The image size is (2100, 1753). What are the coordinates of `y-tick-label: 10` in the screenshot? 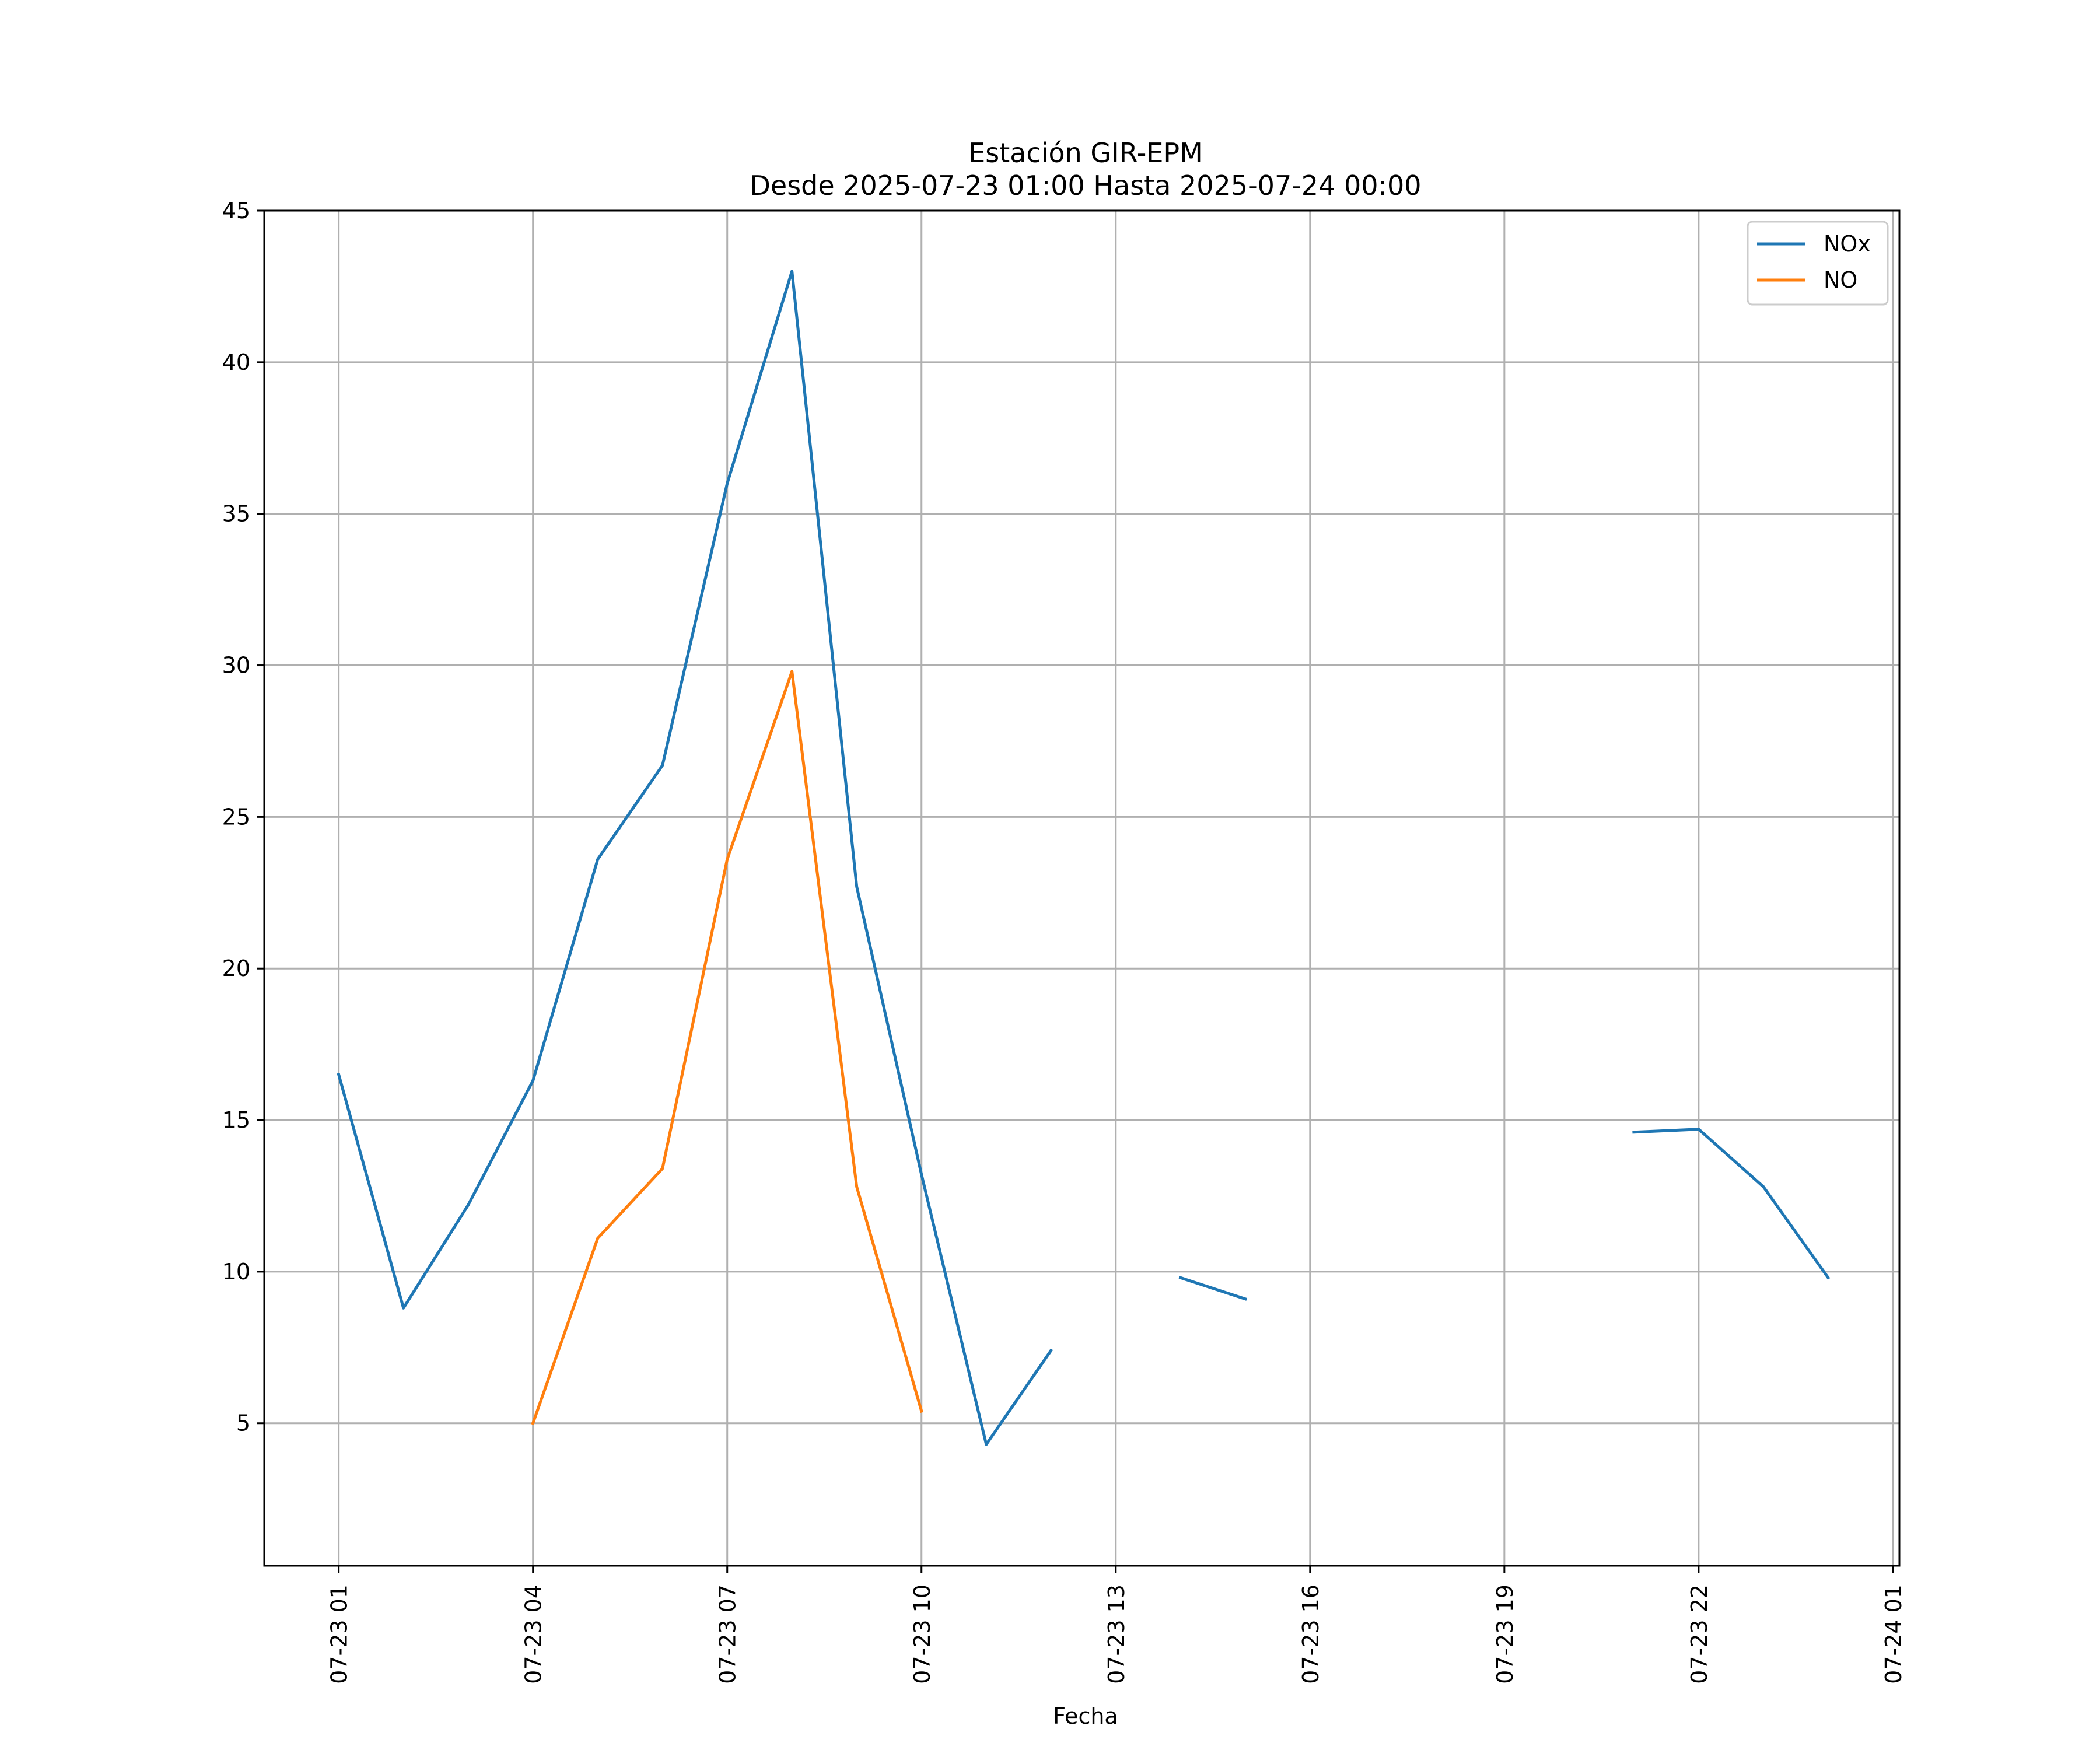 It's located at (236, 1272).